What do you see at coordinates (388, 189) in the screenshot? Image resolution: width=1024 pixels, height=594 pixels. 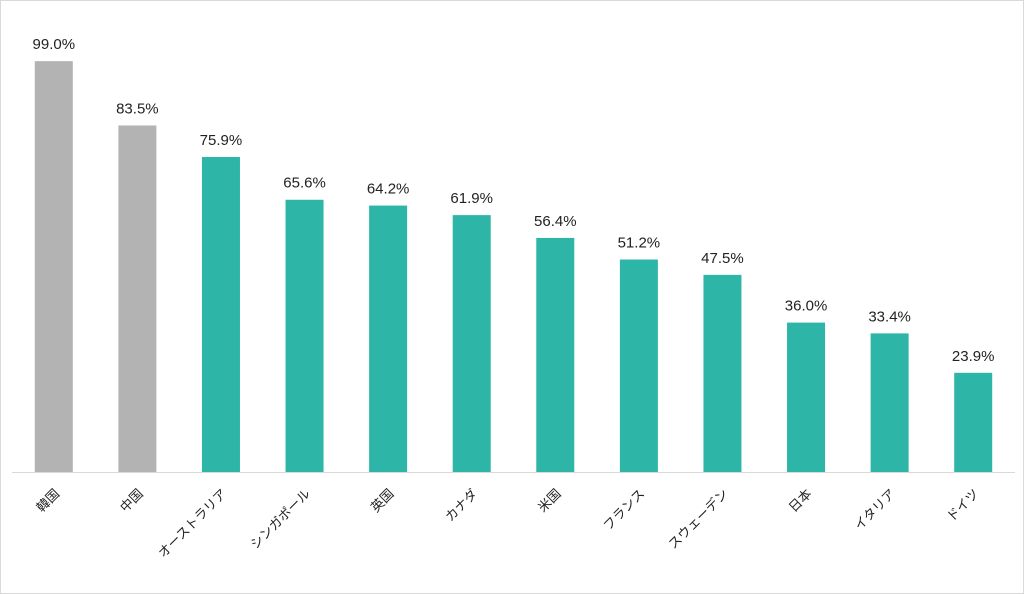 I see `value-label: 64.2%` at bounding box center [388, 189].